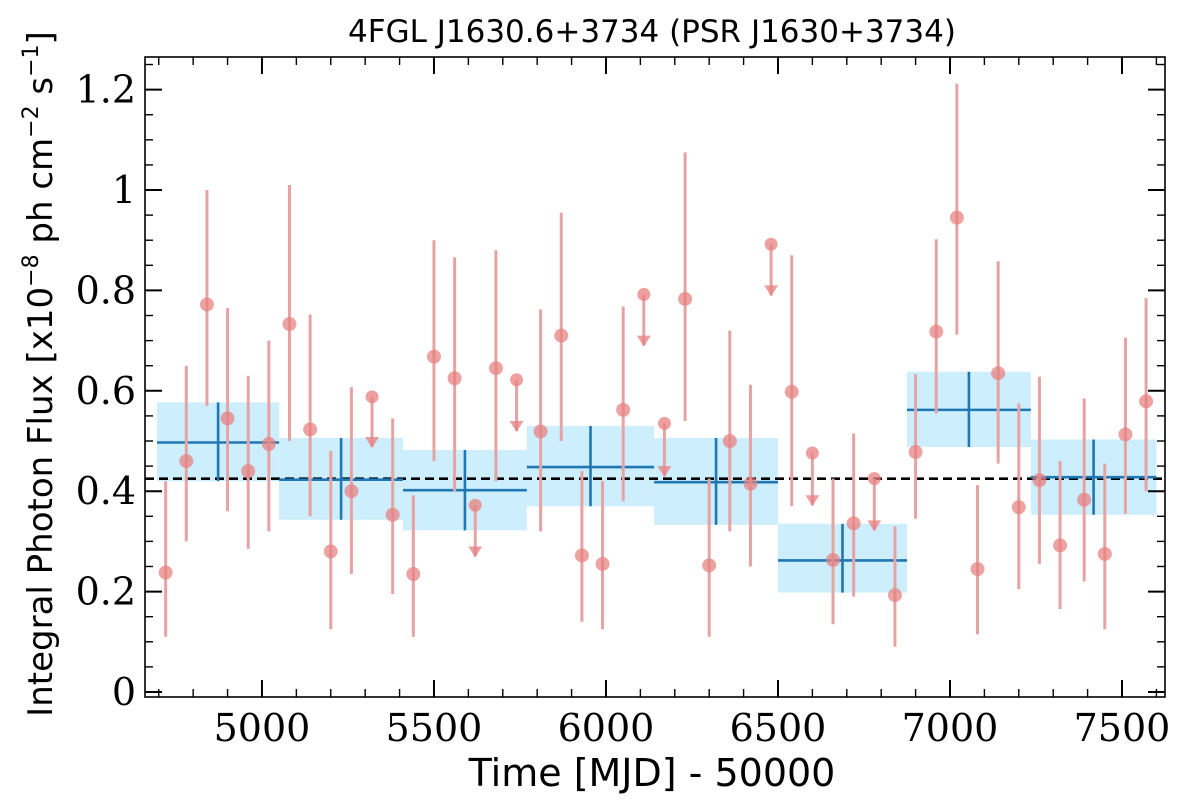 This screenshot has width=1200, height=800. I want to click on y-tick-label-3: 0.6, so click(106, 391).